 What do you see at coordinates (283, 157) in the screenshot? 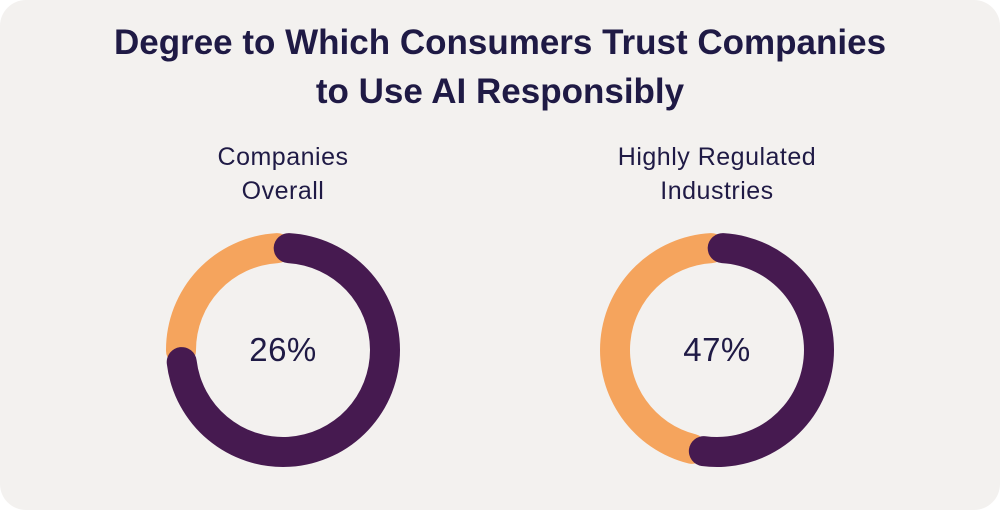
I see `donut-title-line-1: Companies` at bounding box center [283, 157].